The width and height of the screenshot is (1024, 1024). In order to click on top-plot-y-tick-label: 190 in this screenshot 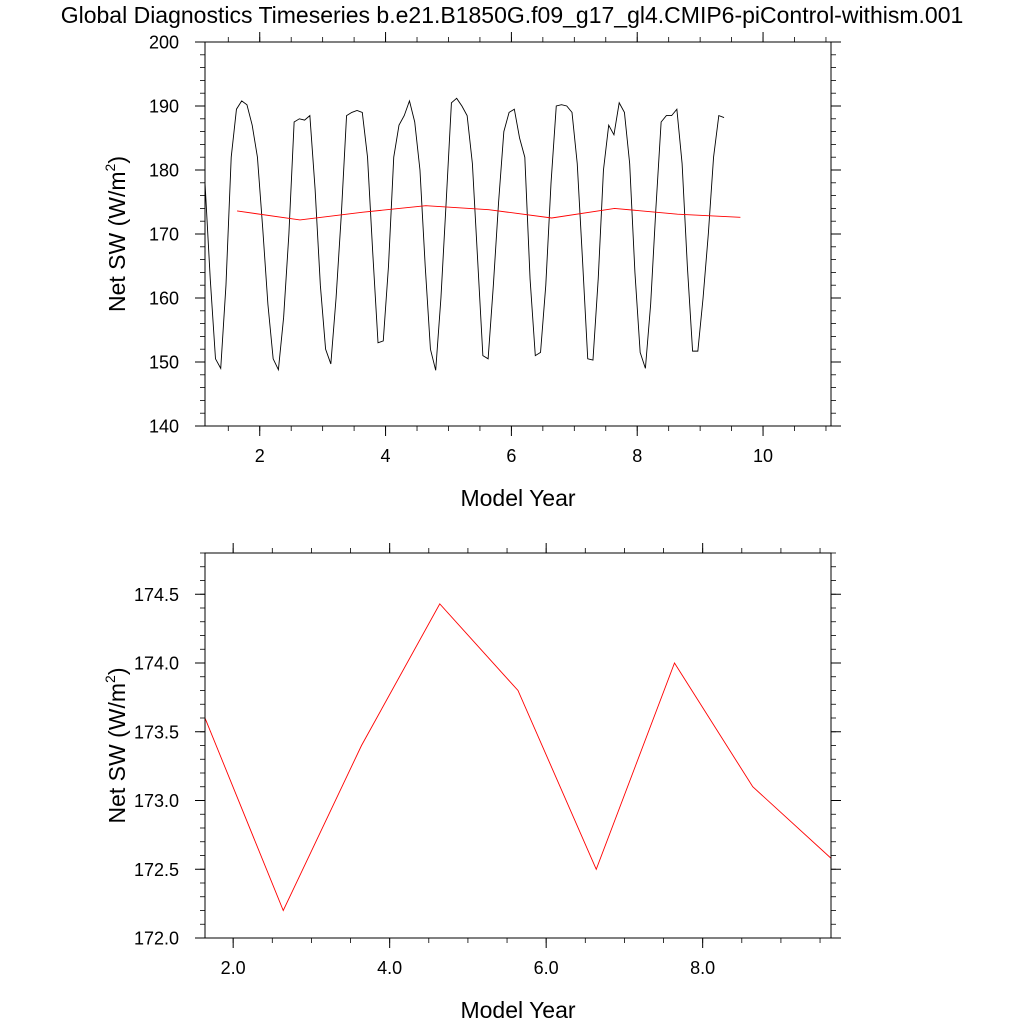, I will do `click(164, 107)`.